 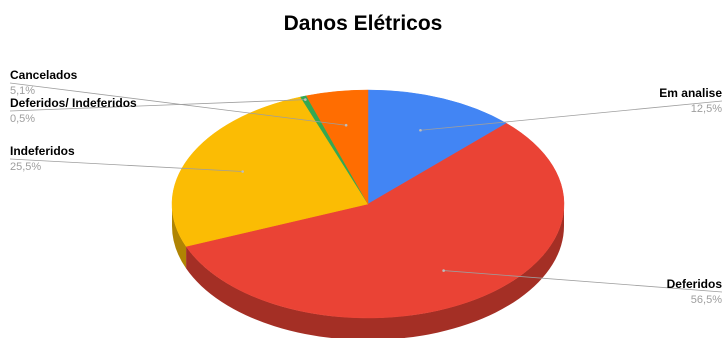 What do you see at coordinates (126, 165) in the screenshot?
I see `leader-line-indeferidos` at bounding box center [126, 165].